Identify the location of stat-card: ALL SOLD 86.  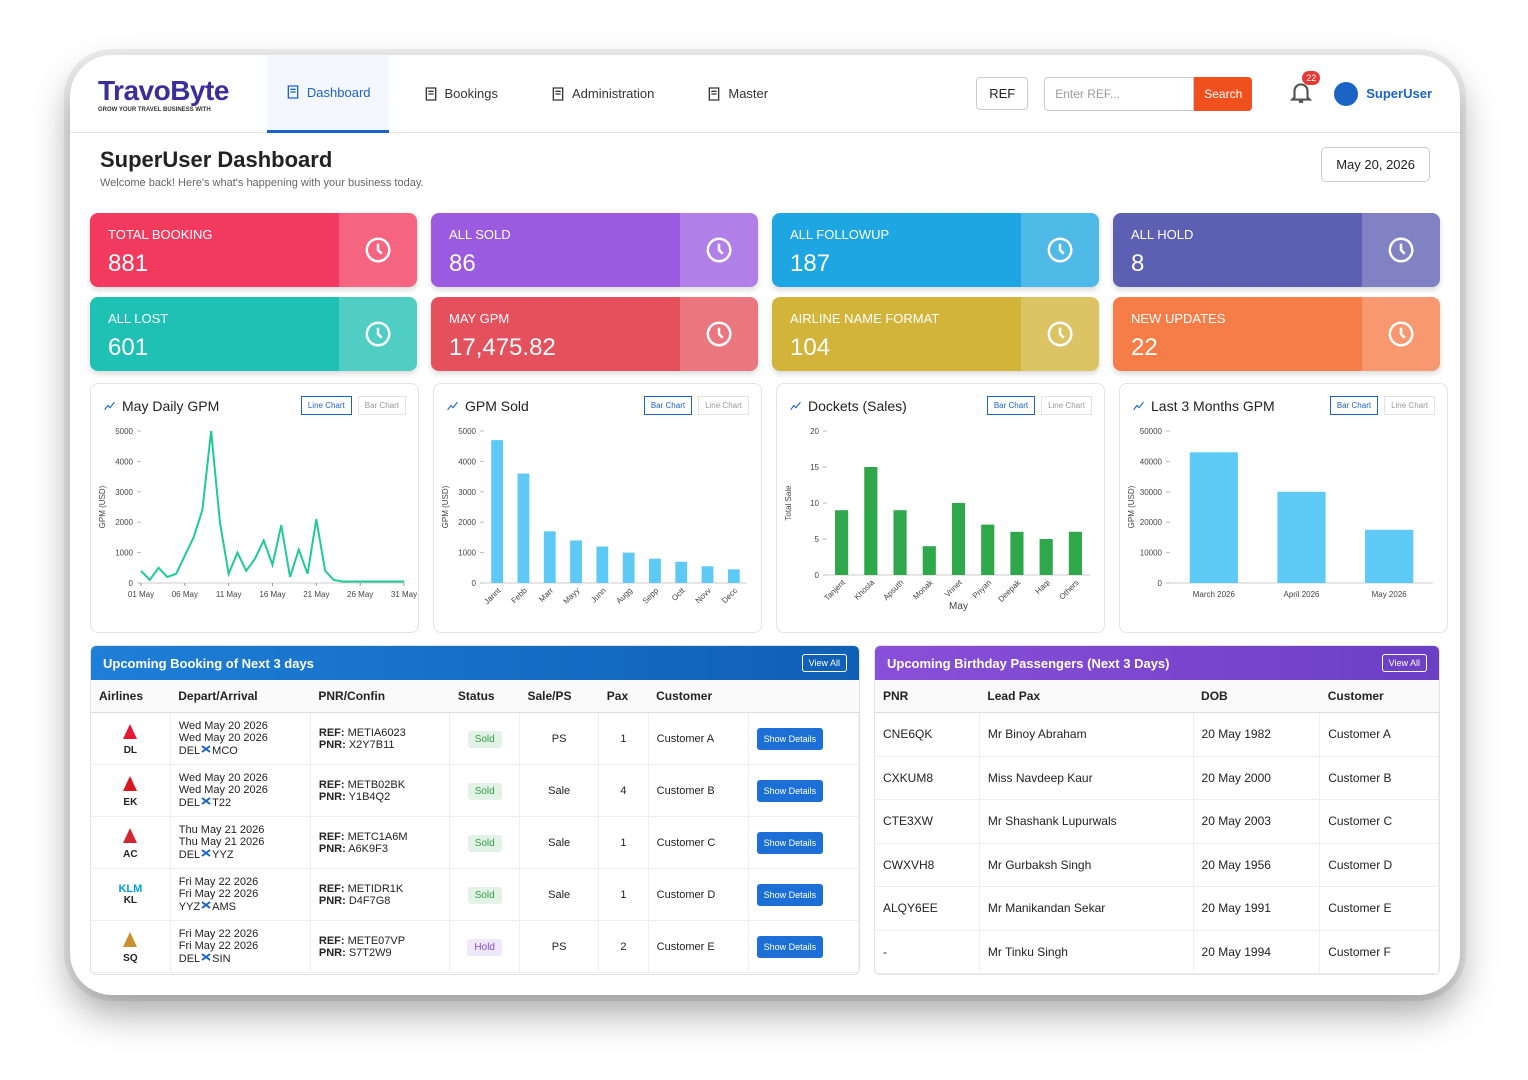
(594, 250).